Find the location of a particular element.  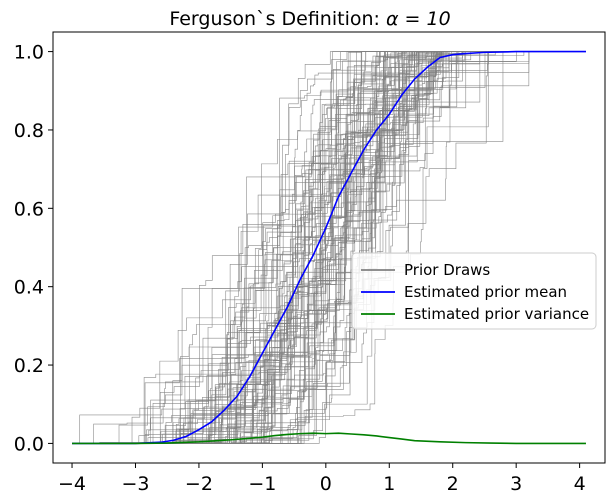

x-tick-label: 1 is located at coordinates (389, 484).